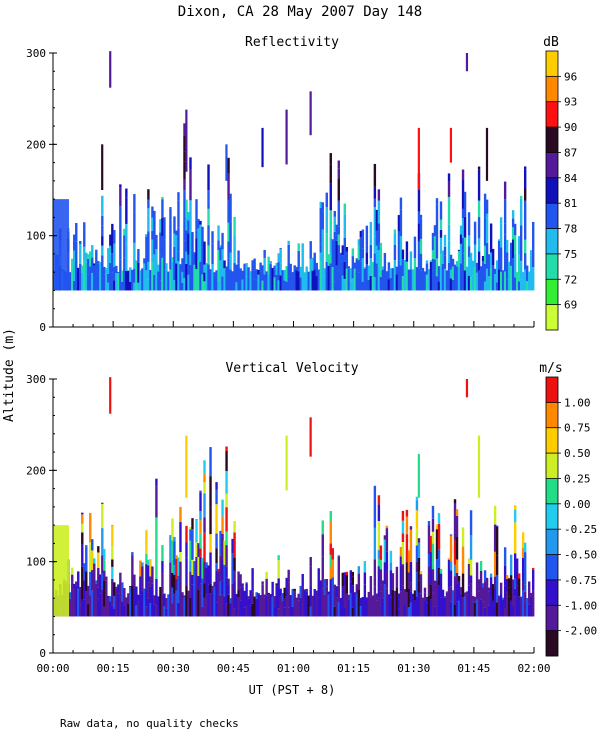  What do you see at coordinates (577, 478) in the screenshot?
I see `colorbar-tick-label: 0.25` at bounding box center [577, 478].